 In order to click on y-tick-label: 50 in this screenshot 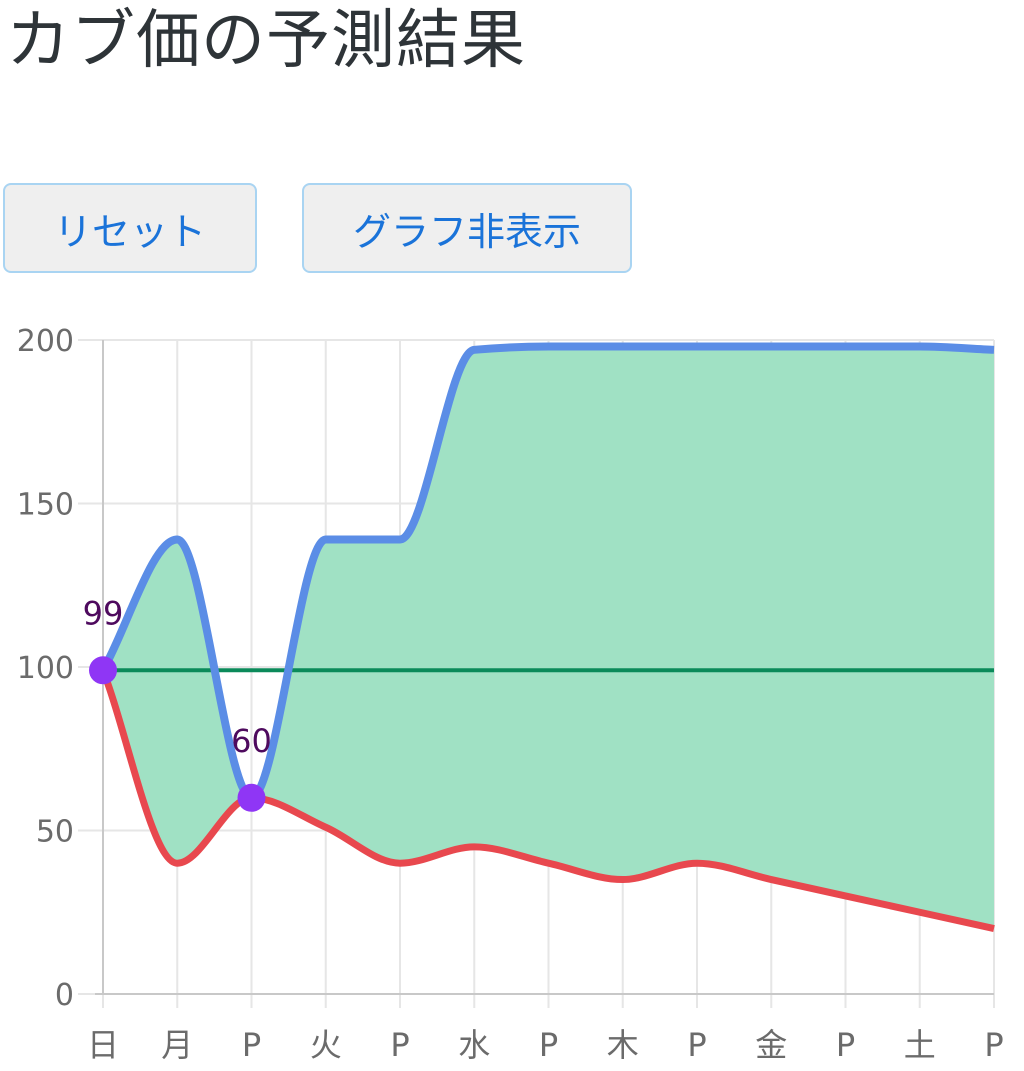, I will do `click(55, 832)`.